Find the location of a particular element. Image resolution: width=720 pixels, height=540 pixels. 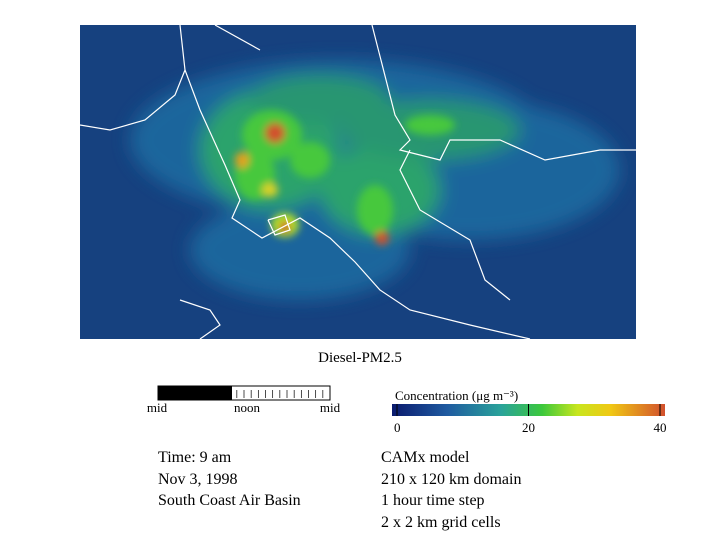

colorbar-label: Concentration (μg m⁻³) is located at coordinates (456, 395).